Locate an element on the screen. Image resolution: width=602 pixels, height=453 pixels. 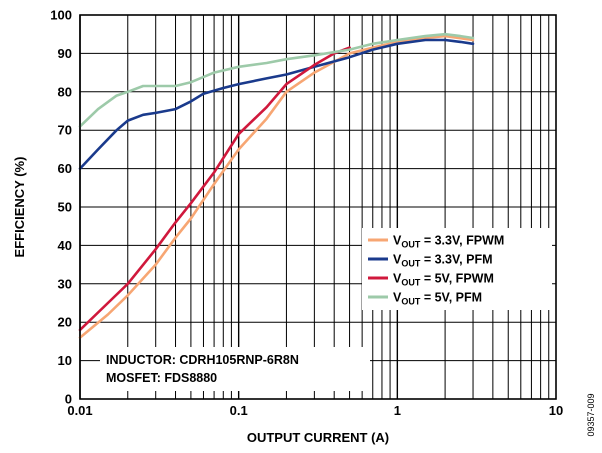
y-tick-label: 10 is located at coordinates (65, 360).